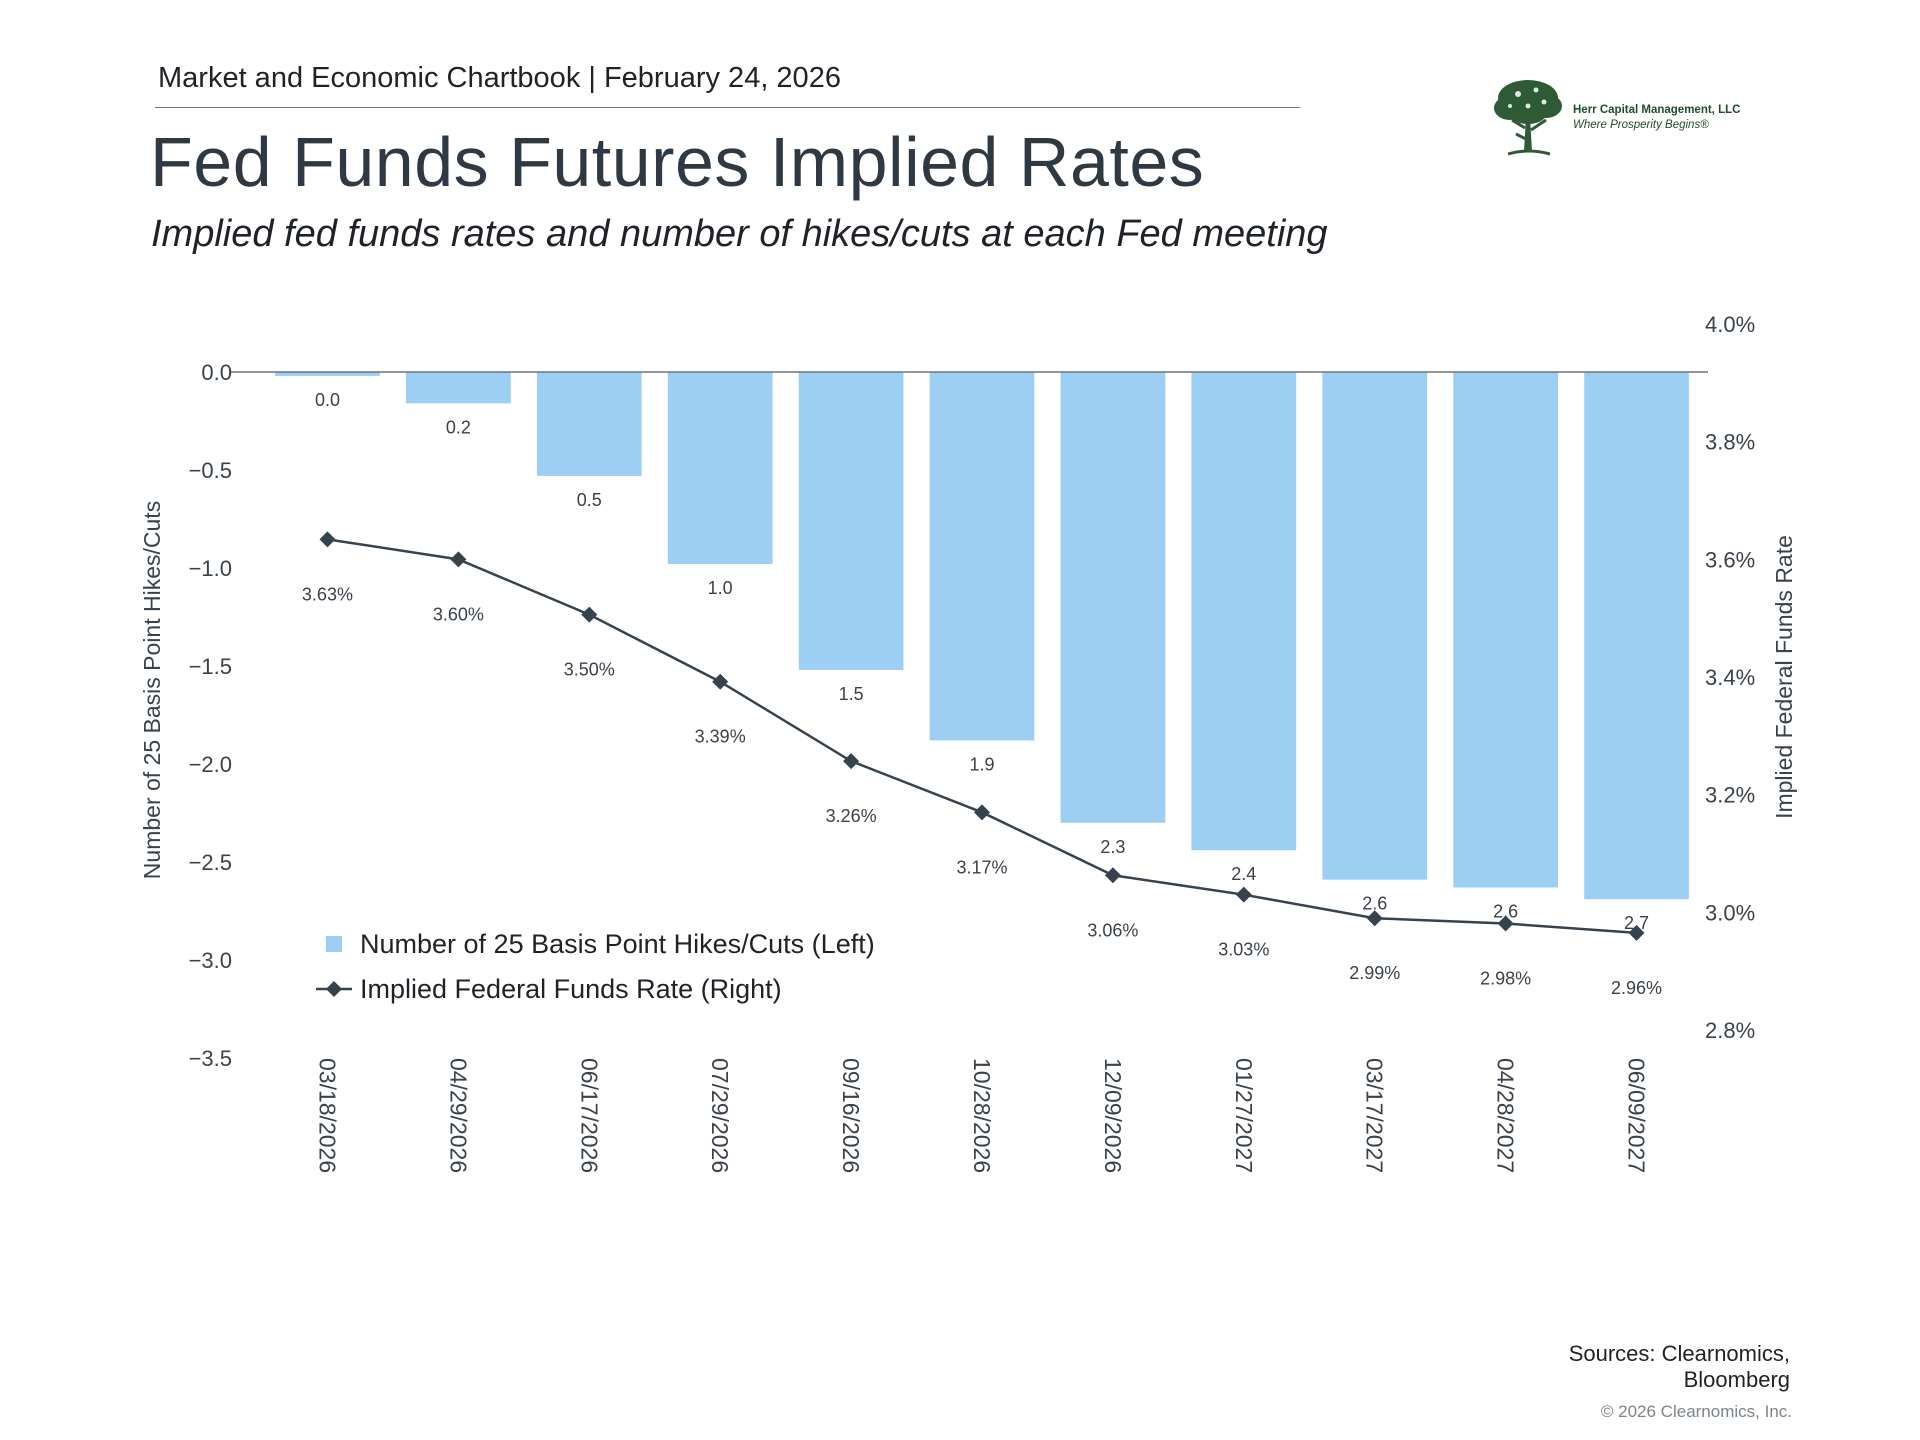 The height and width of the screenshot is (1440, 1920). What do you see at coordinates (210, 1058) in the screenshot?
I see `left-tick-label-7: −3.5` at bounding box center [210, 1058].